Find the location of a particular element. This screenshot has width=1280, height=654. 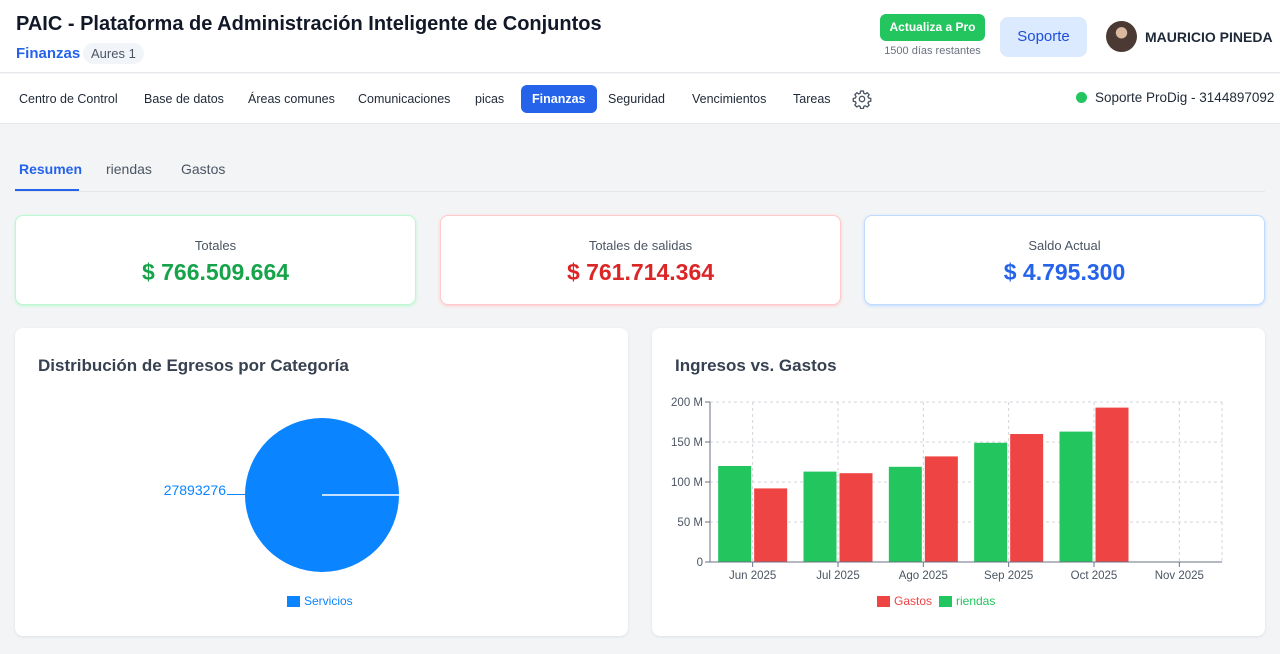

support-contact: Soporte ProDig - 3144897092 is located at coordinates (1175, 97).